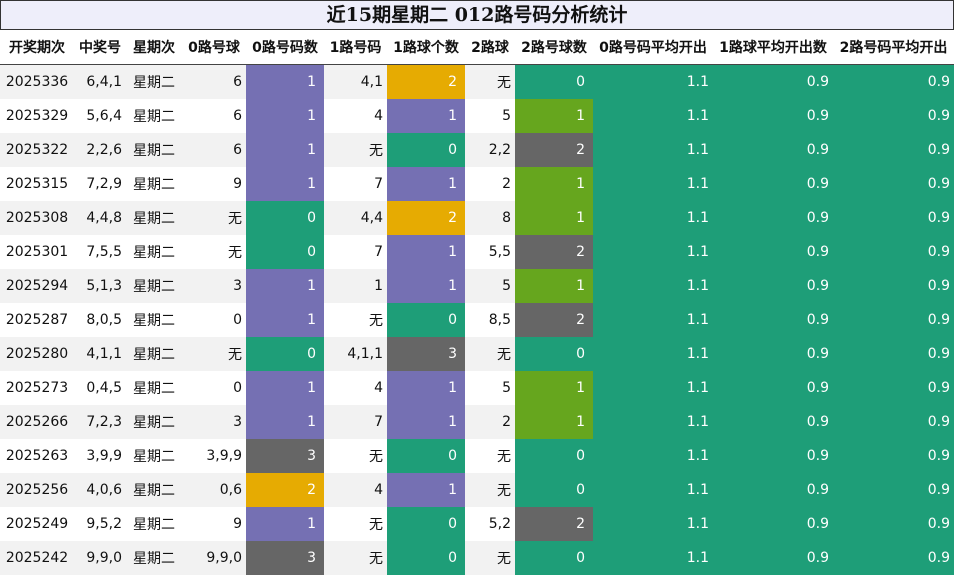 This screenshot has width=954, height=576. Describe the element at coordinates (100, 47) in the screenshot. I see `column-header: 中奖号` at that location.